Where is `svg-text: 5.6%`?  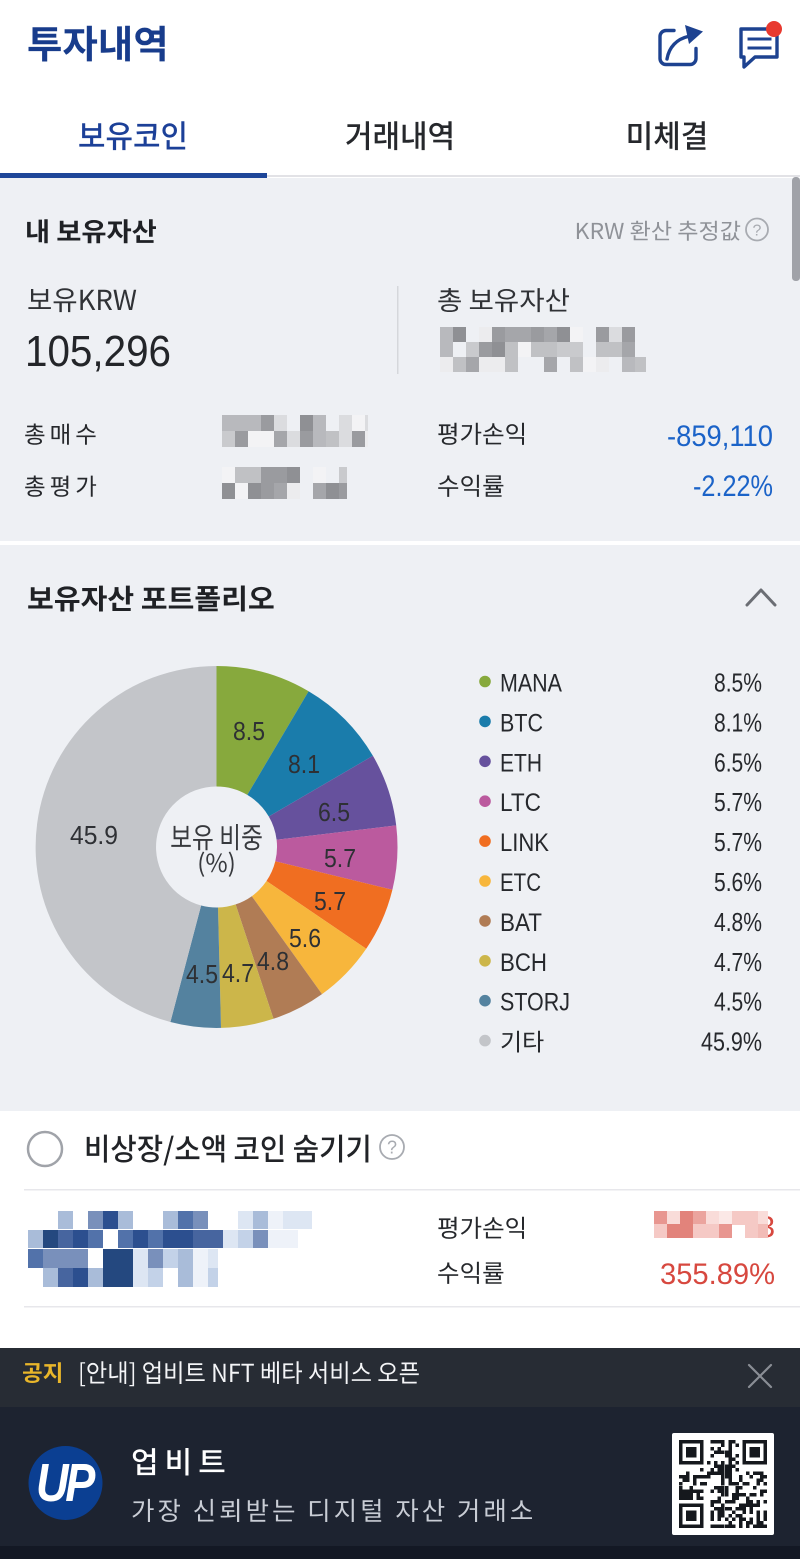
svg-text: 5.6% is located at coordinates (738, 882).